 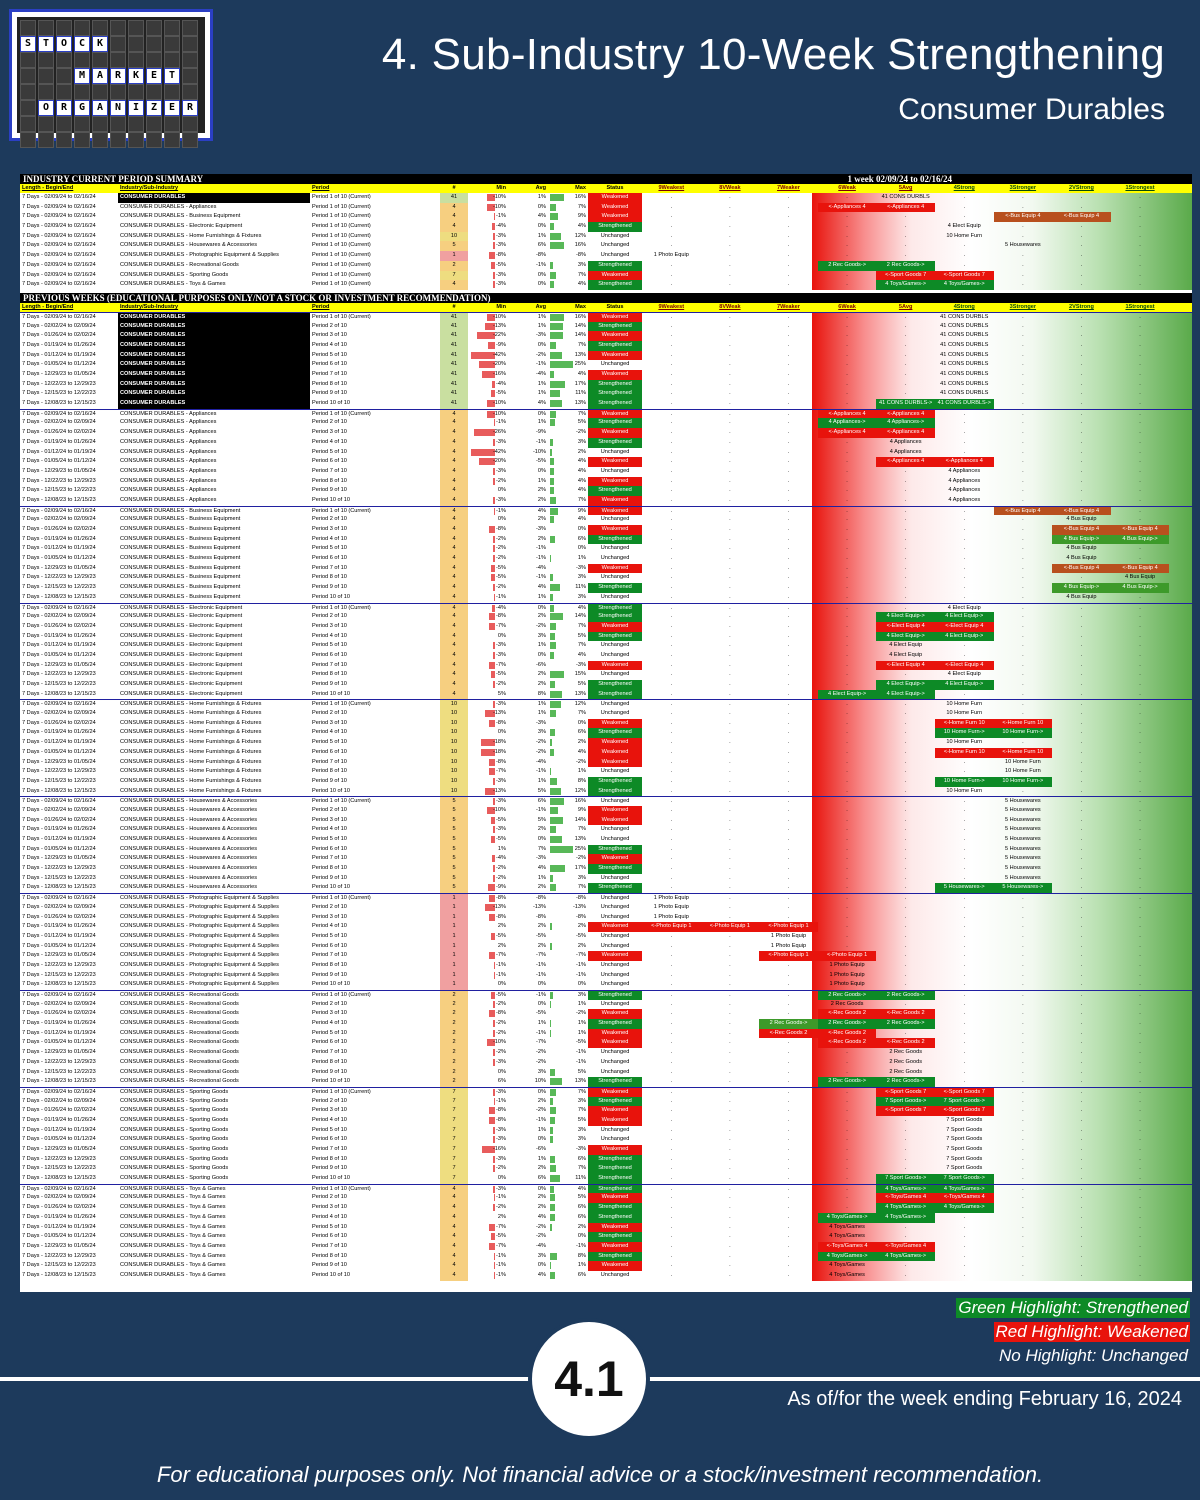 What do you see at coordinates (1140, 530) in the screenshot?
I see `tier-cell: <-Bus Equip 4` at bounding box center [1140, 530].